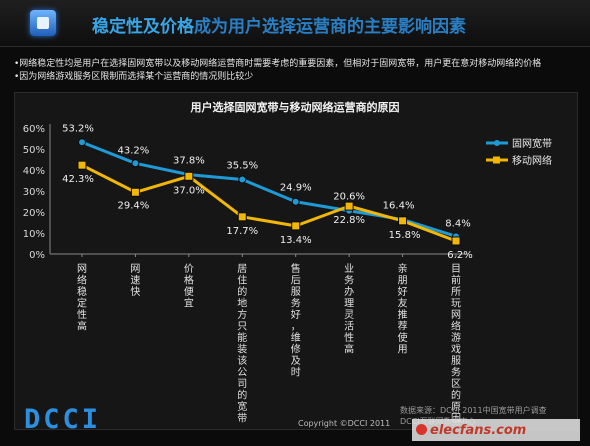  I want to click on y-tick-label: 60%, so click(34, 129).